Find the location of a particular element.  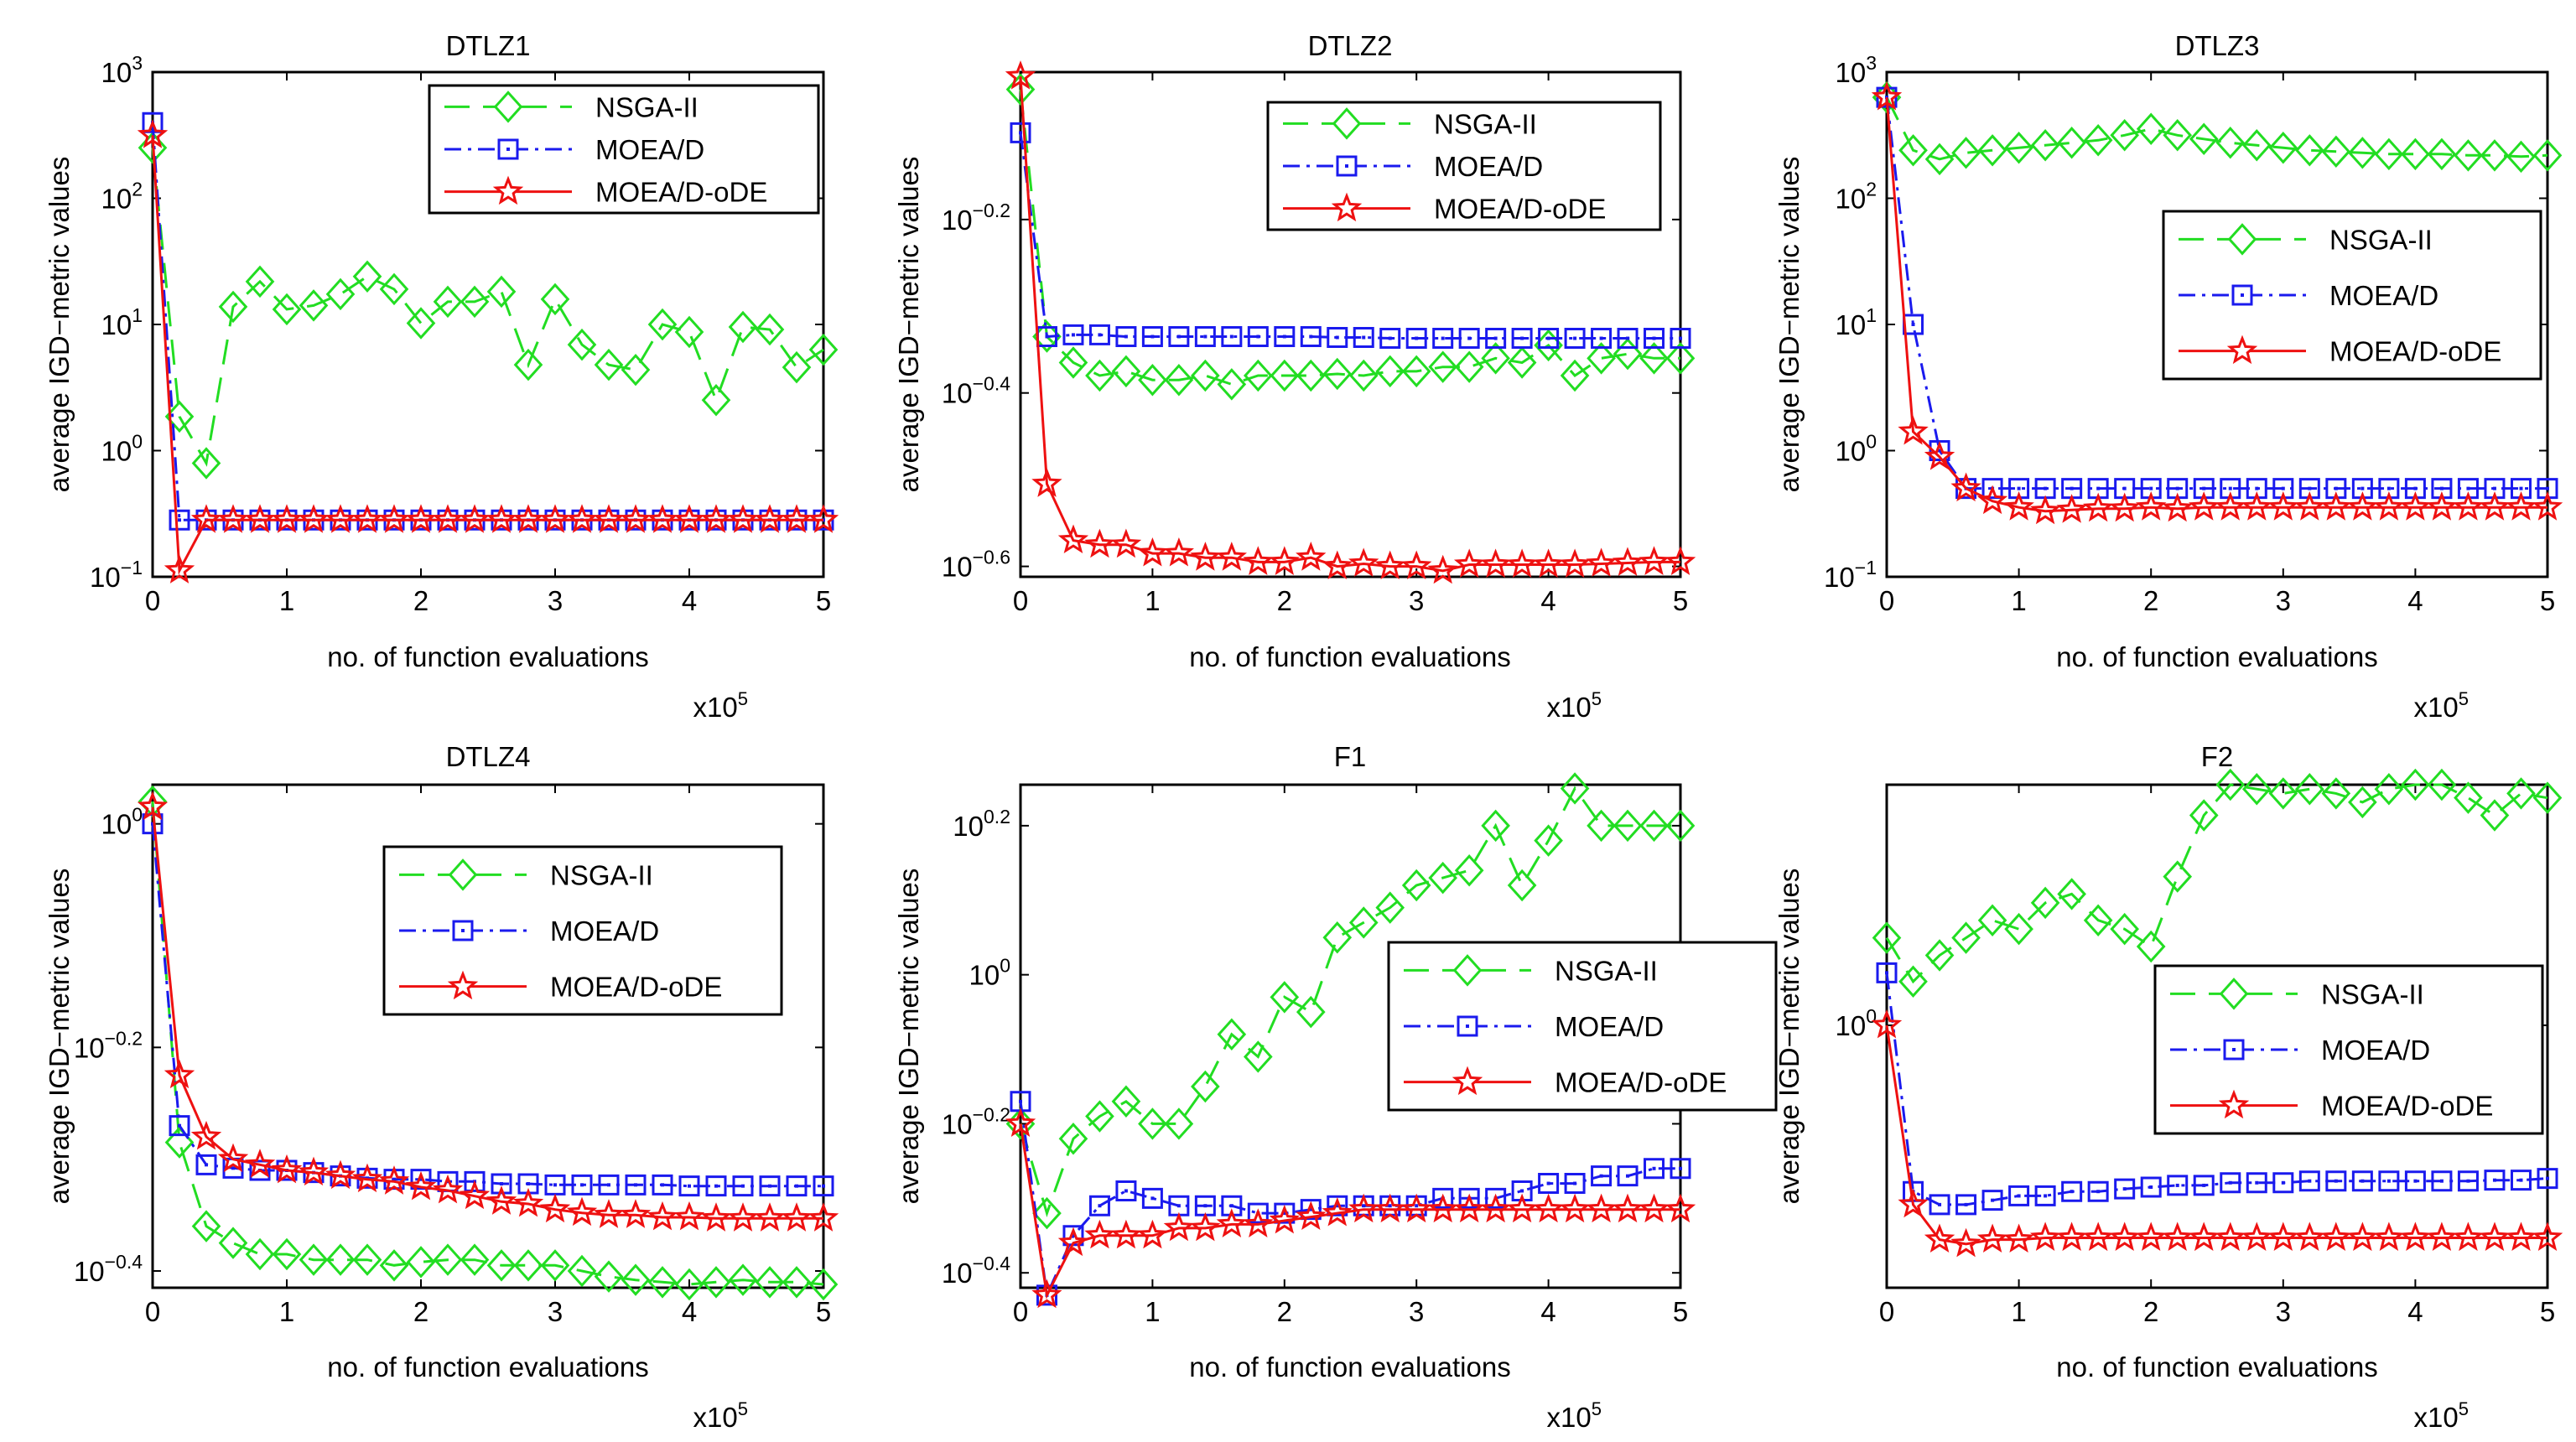

x-axis-label: no. of function evaluations is located at coordinates (487, 656).